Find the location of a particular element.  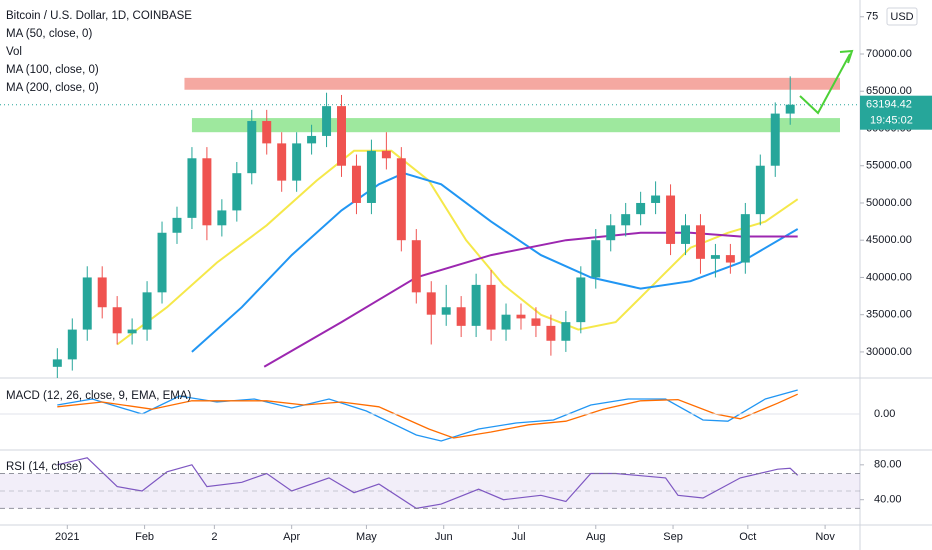

y-tick-label: 0.00 is located at coordinates (884, 414).